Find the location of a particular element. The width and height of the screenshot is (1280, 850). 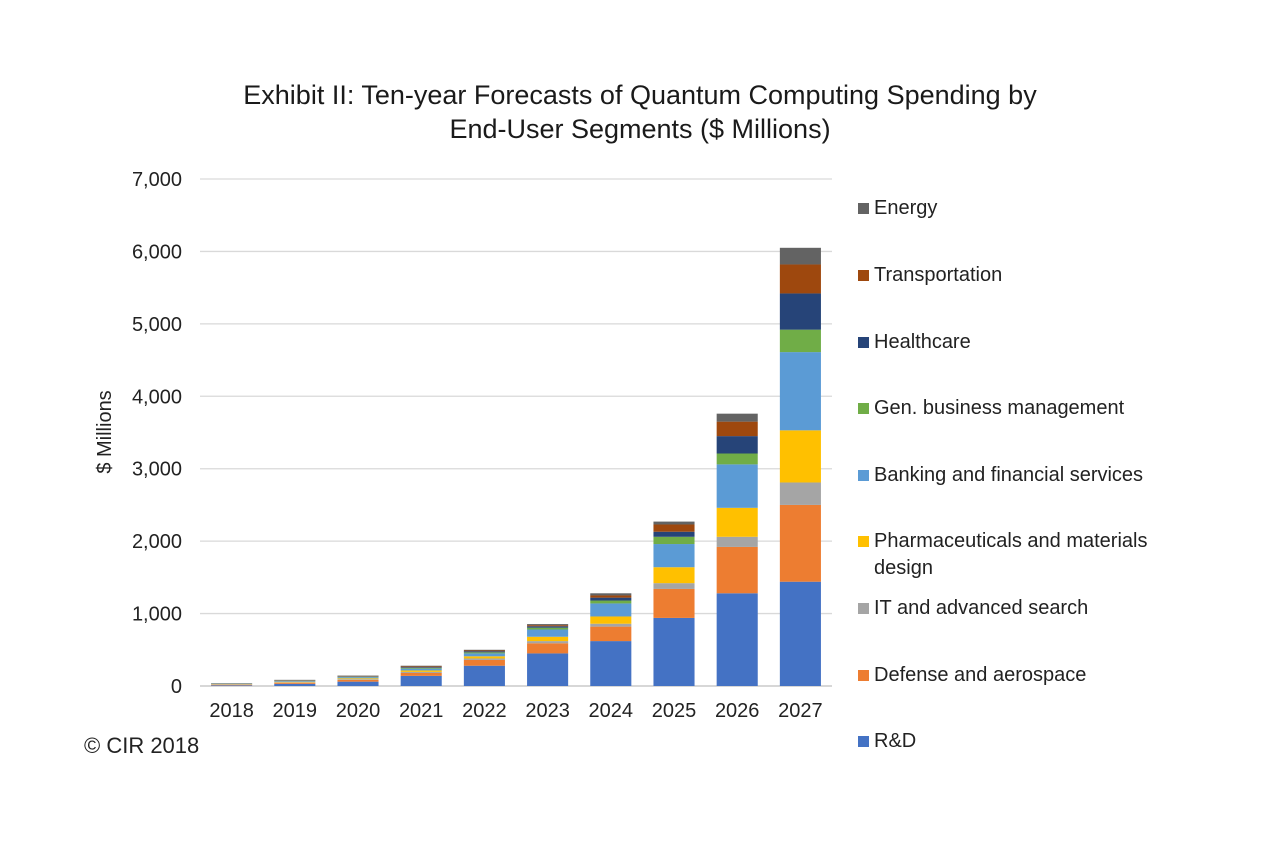

x-tick-label: 2019 is located at coordinates (295, 711).